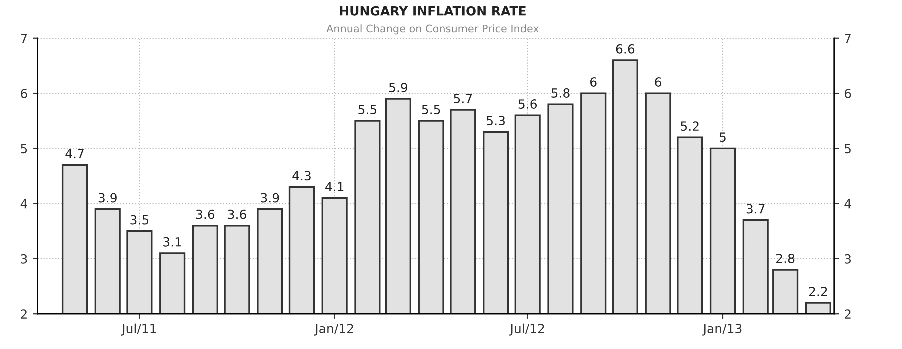  Describe the element at coordinates (755, 209) in the screenshot. I see `data-label: 3.7` at that location.